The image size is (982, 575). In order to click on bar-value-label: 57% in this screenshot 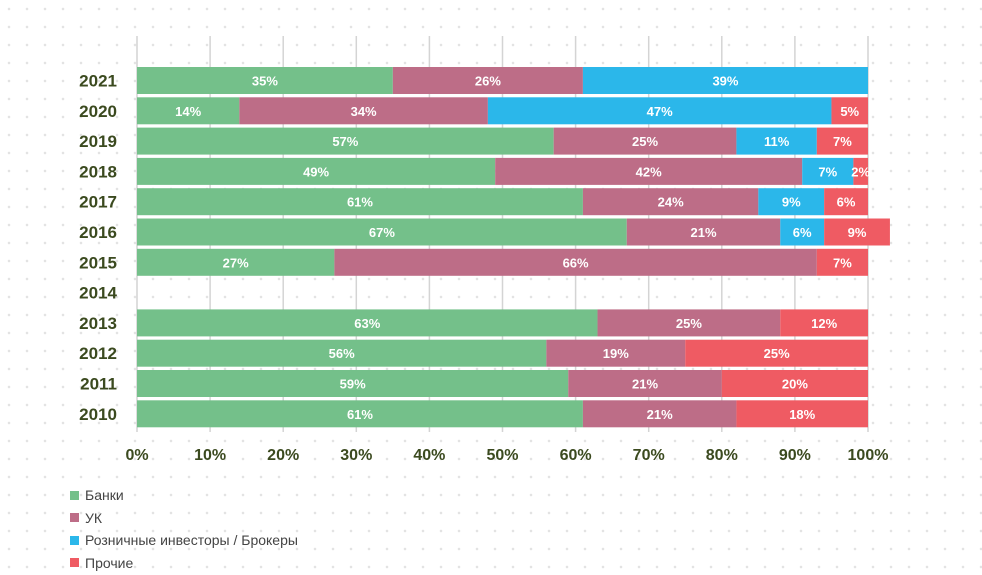, I will do `click(345, 141)`.